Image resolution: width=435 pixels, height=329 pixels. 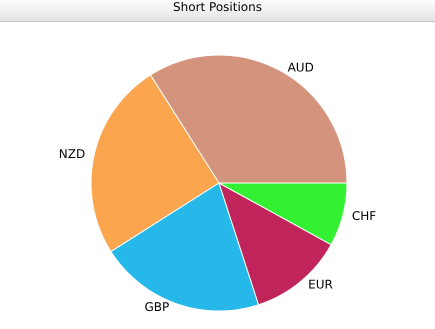 I want to click on chart-title: Short Positions, so click(x=217, y=11).